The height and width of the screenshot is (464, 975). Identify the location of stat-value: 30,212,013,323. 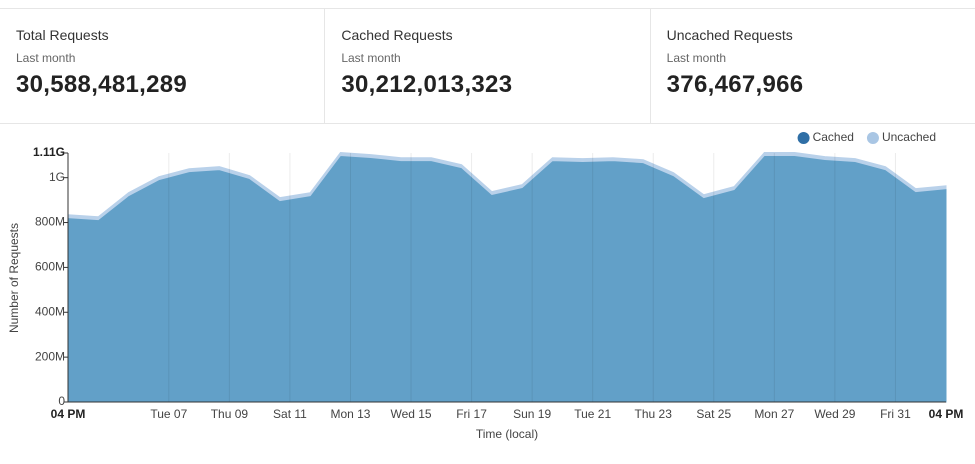
(427, 84).